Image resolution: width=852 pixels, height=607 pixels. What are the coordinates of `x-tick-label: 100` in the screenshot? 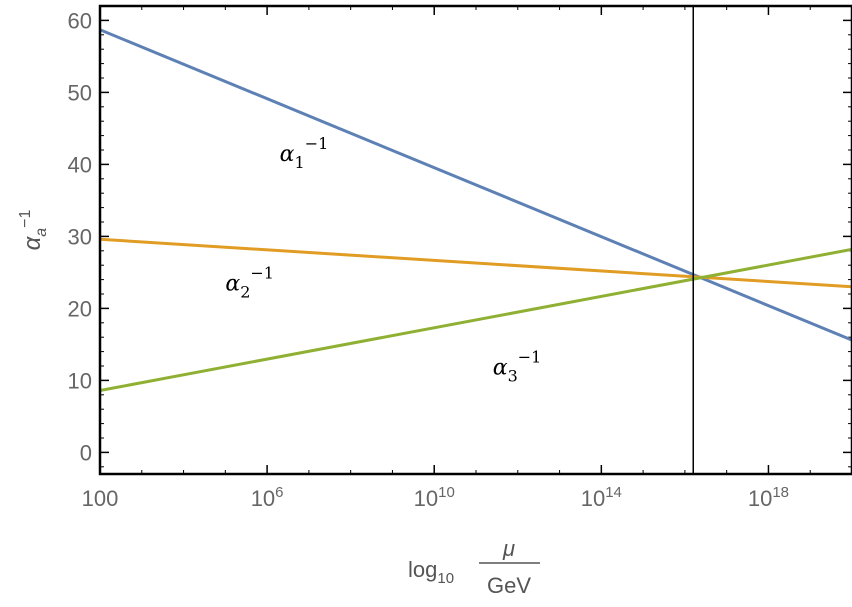 It's located at (100, 498).